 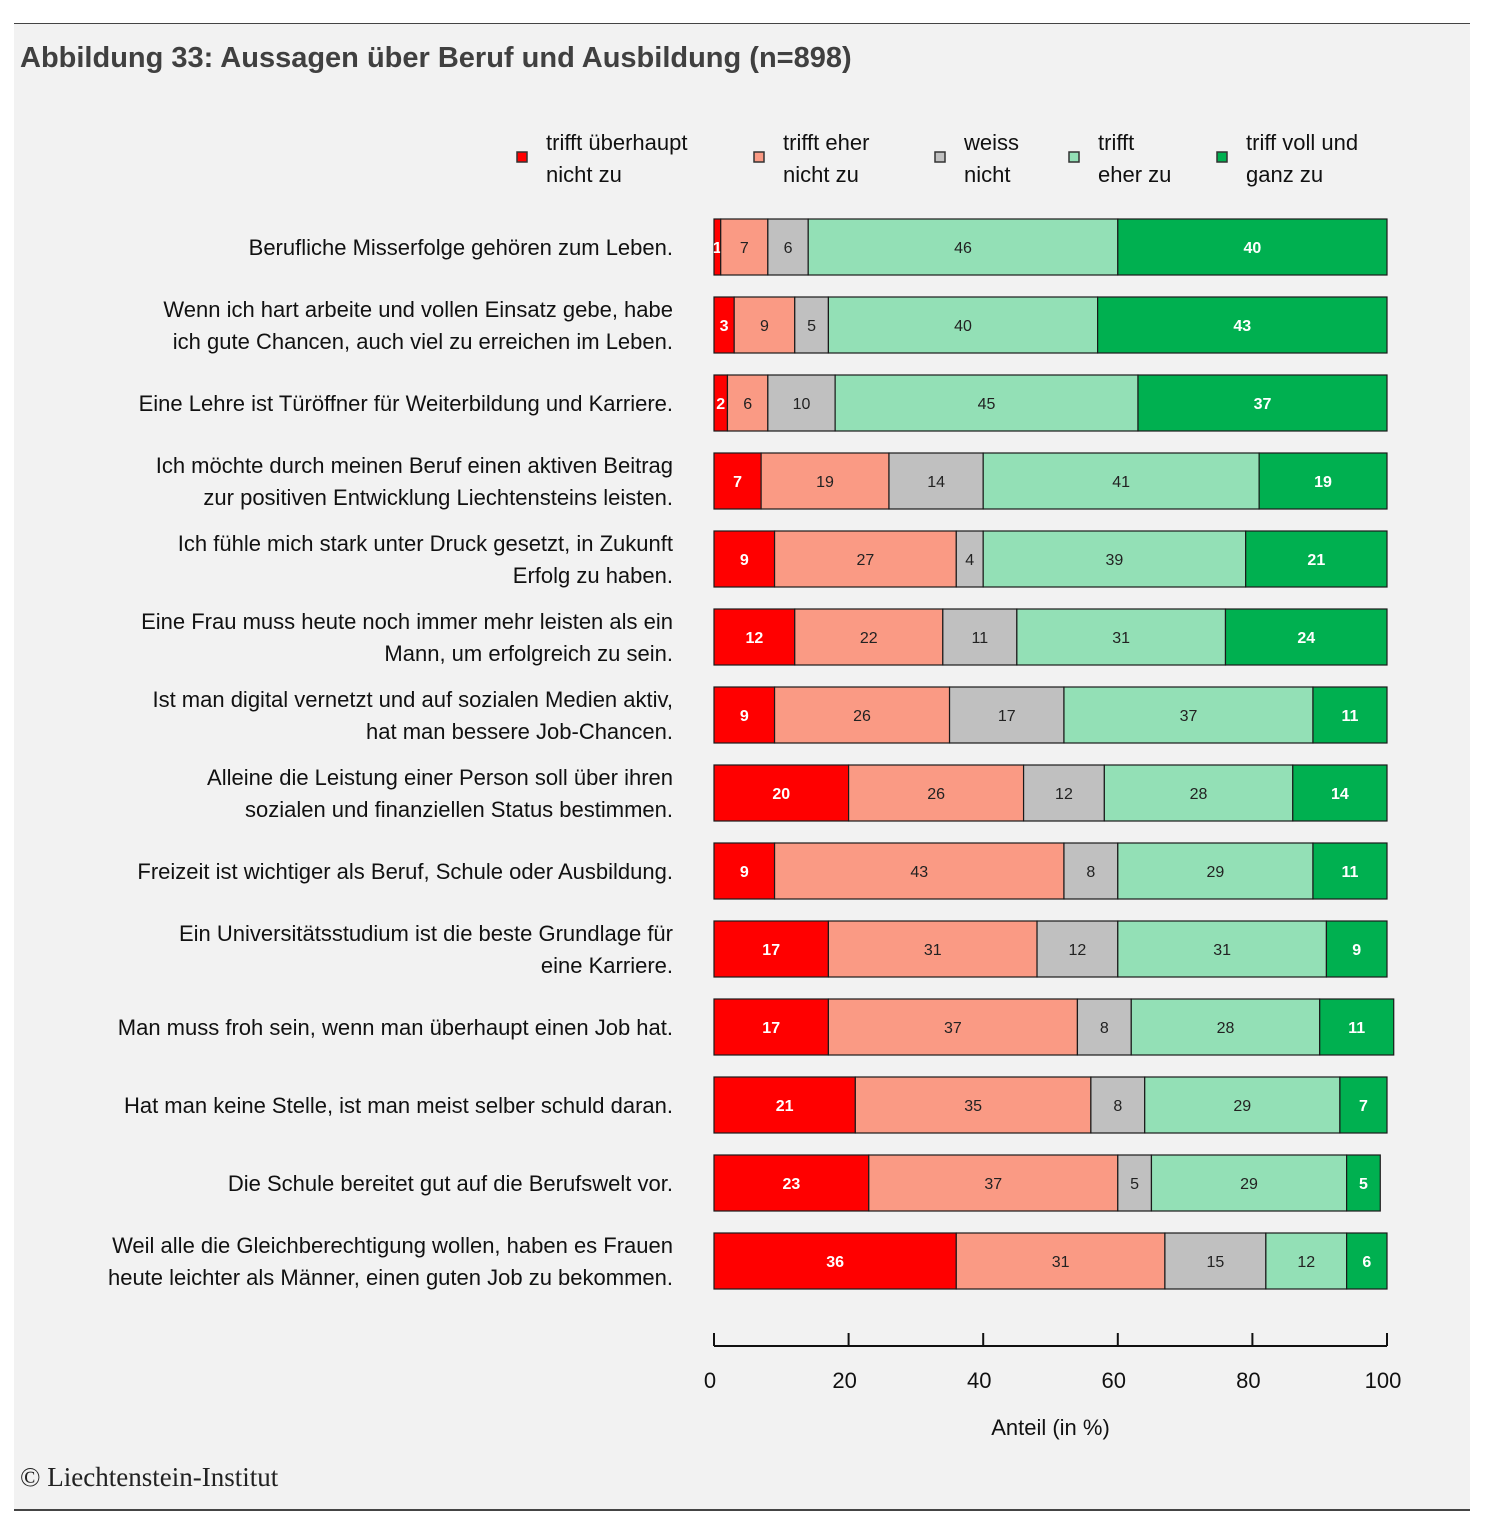 I want to click on legend-label: triff voll und, so click(x=1302, y=142).